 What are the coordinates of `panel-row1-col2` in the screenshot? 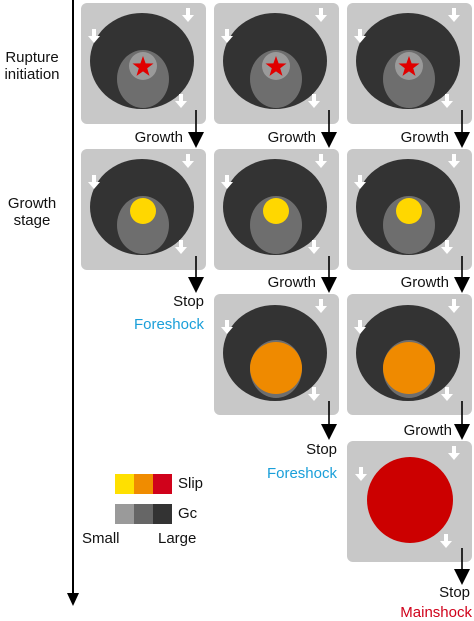 It's located at (276, 63).